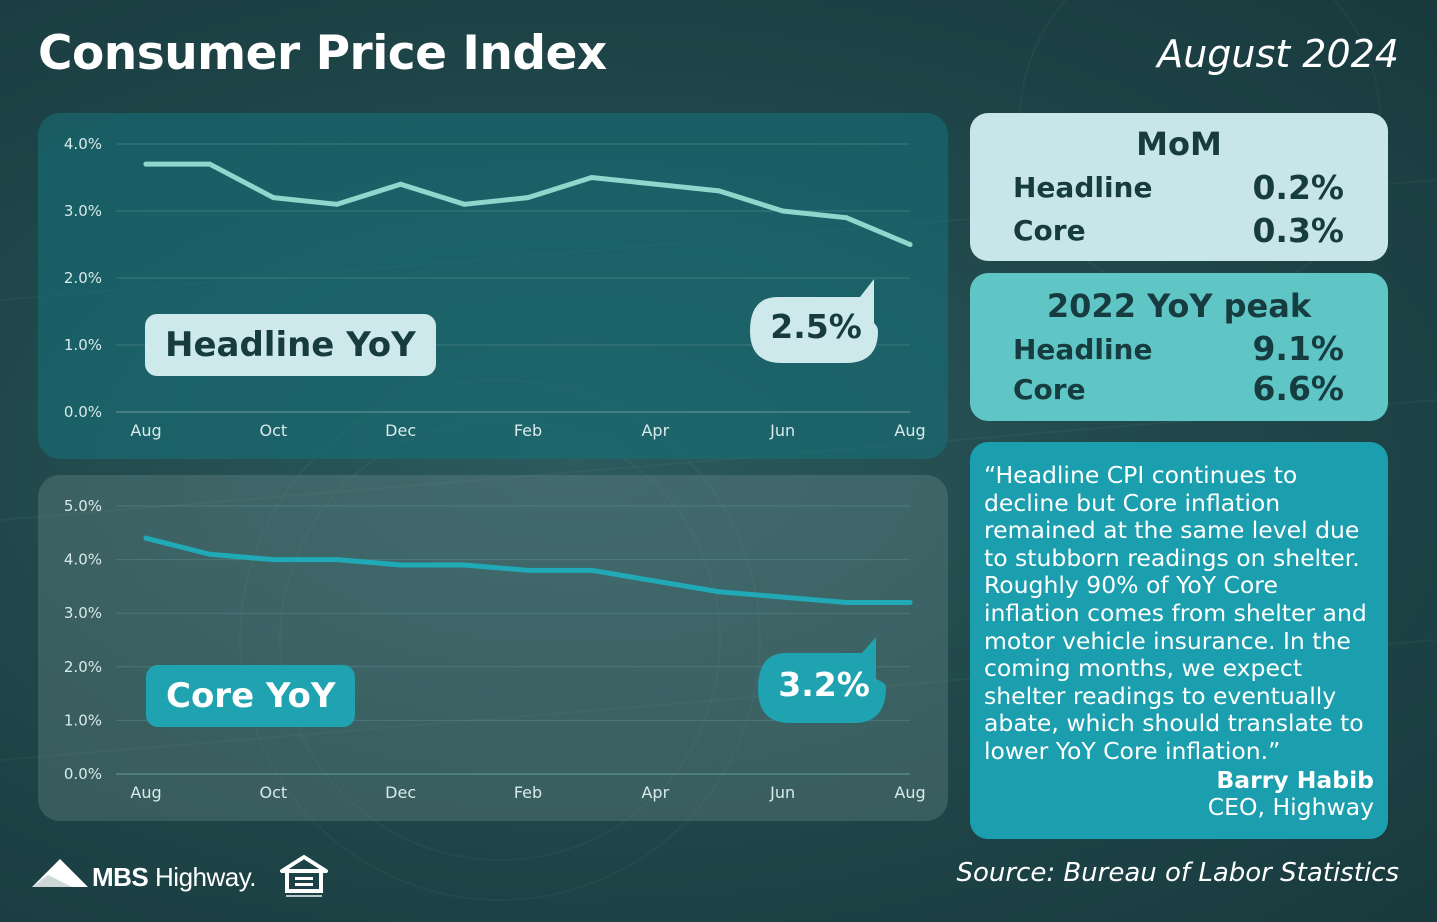 The width and height of the screenshot is (1437, 922). Describe the element at coordinates (304, 876) in the screenshot. I see `equal-housing-opportunity-icon` at that location.